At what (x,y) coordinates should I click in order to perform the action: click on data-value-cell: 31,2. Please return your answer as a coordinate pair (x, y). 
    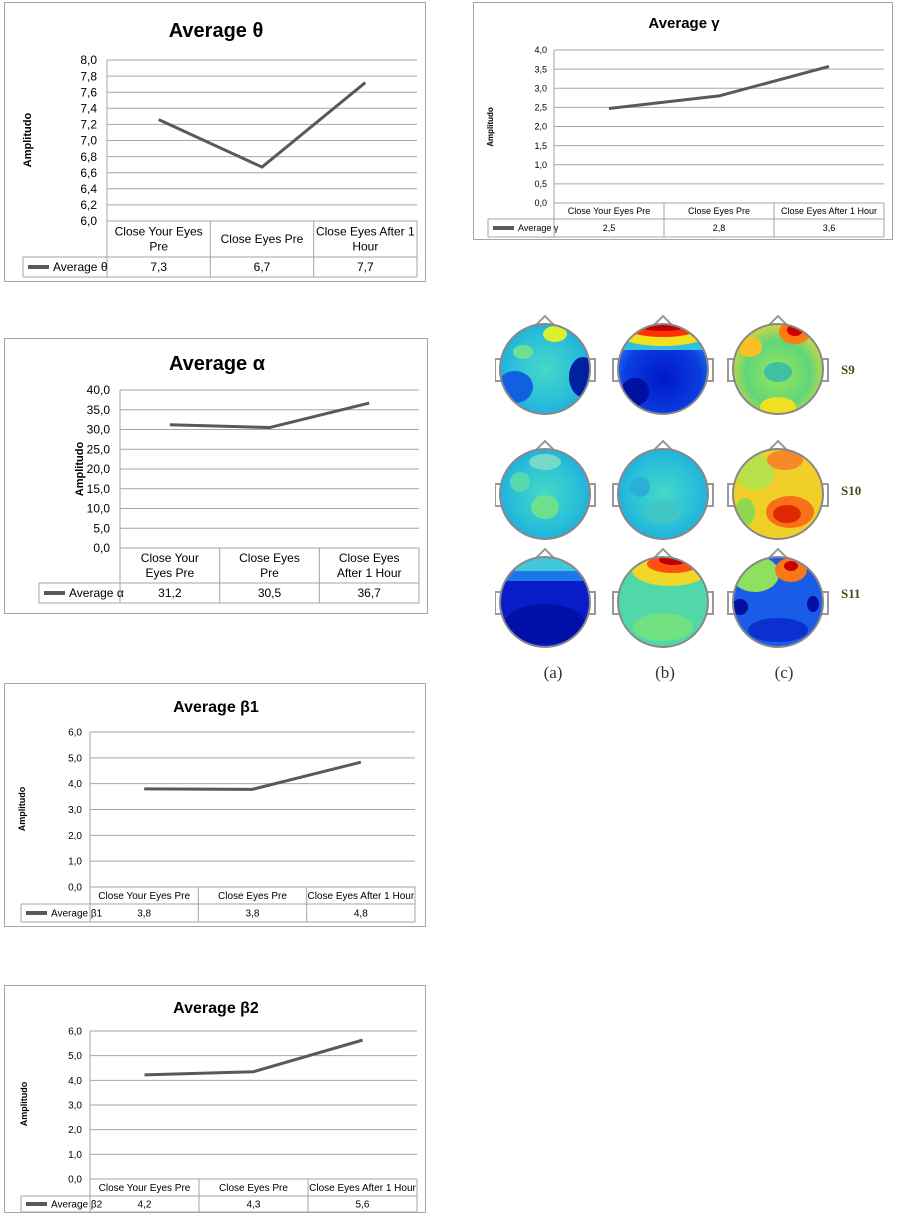
    Looking at the image, I should click on (170, 593).